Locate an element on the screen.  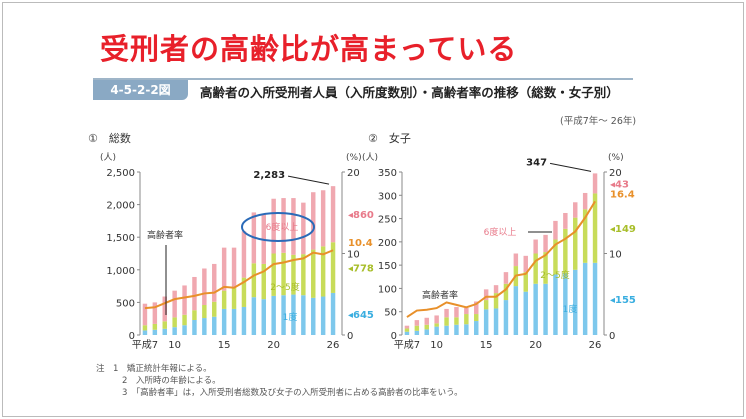
y-tick-label: 200 is located at coordinates (387, 243).